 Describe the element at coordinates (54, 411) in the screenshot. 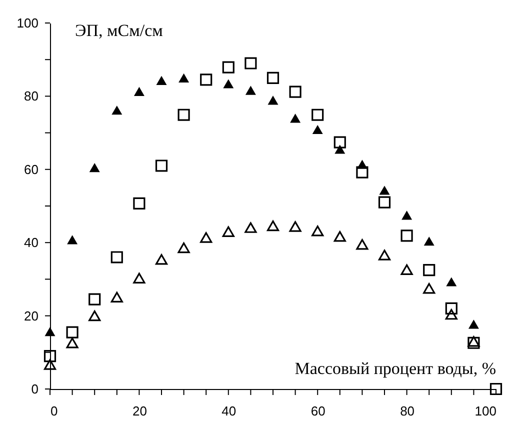

I see `x-tick-label: 0` at that location.